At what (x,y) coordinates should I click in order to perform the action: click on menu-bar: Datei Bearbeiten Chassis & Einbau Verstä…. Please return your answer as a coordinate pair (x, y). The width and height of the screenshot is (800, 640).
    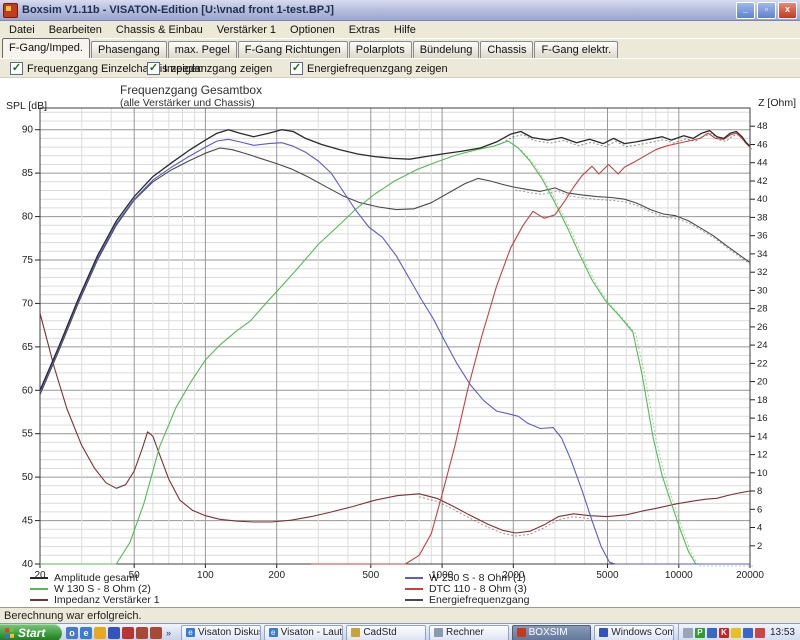
    Looking at the image, I should click on (400, 30).